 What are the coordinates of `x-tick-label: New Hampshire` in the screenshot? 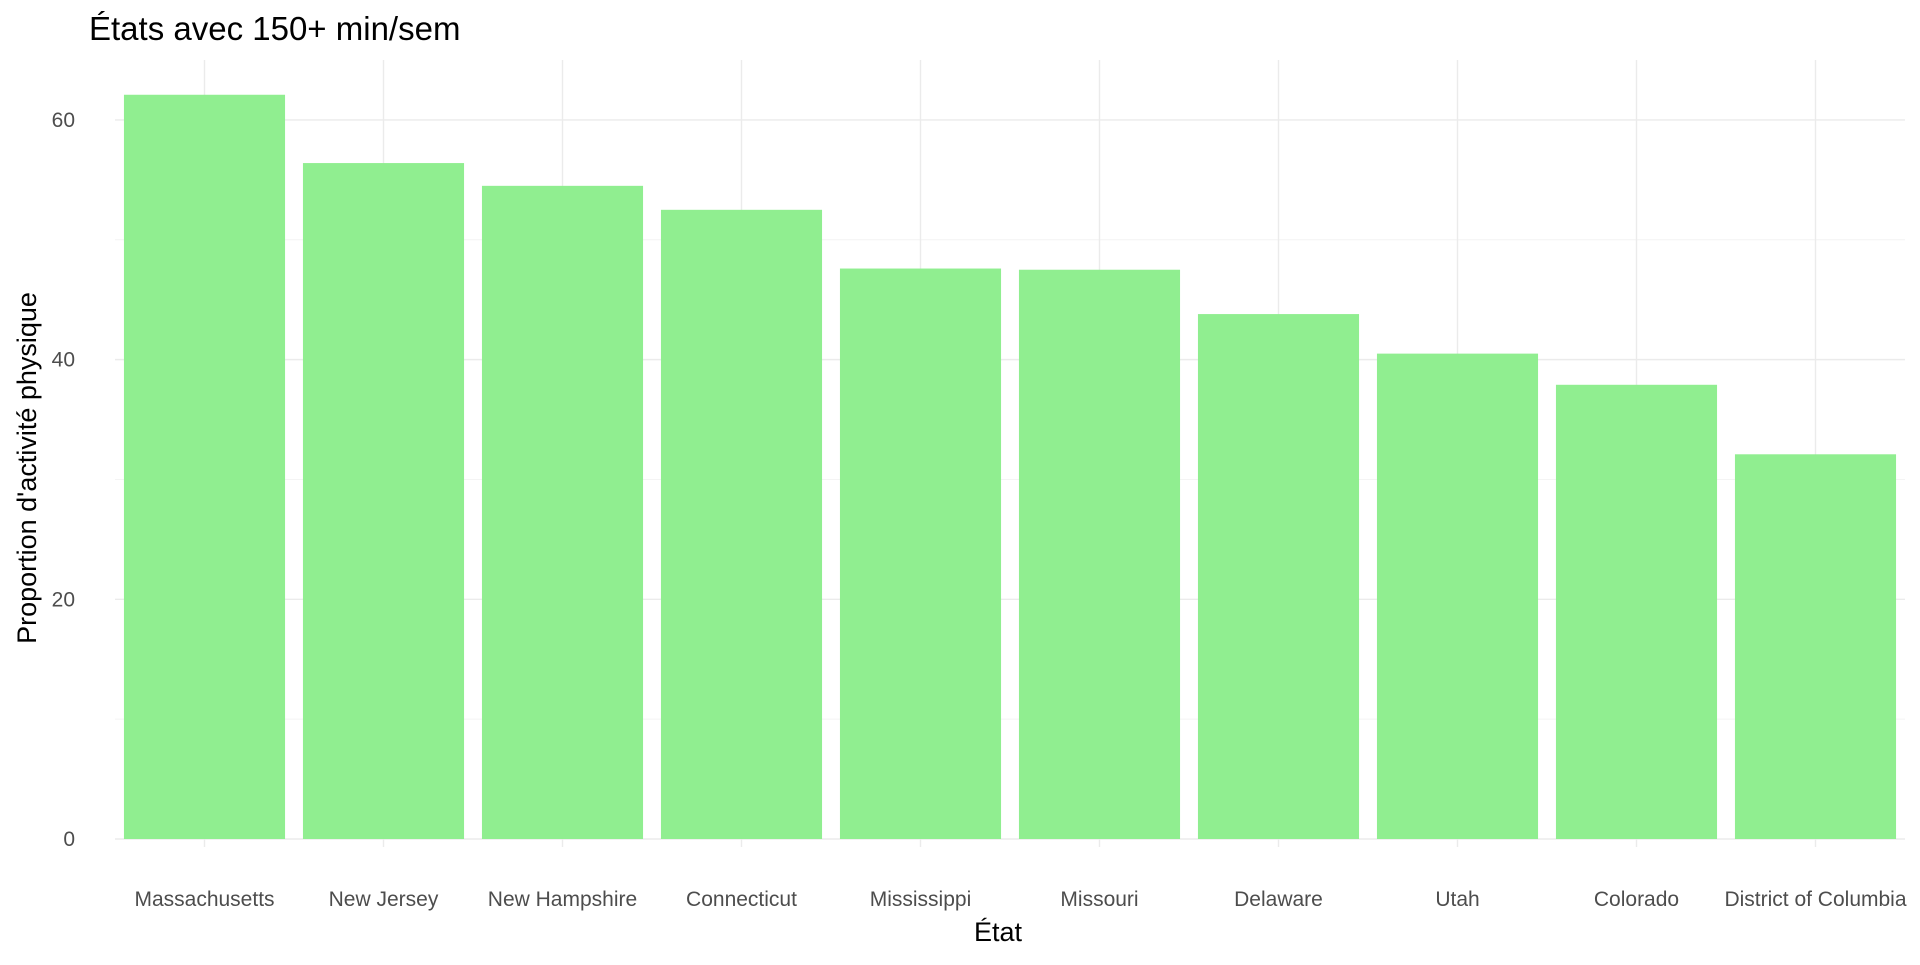 It's located at (562, 899).